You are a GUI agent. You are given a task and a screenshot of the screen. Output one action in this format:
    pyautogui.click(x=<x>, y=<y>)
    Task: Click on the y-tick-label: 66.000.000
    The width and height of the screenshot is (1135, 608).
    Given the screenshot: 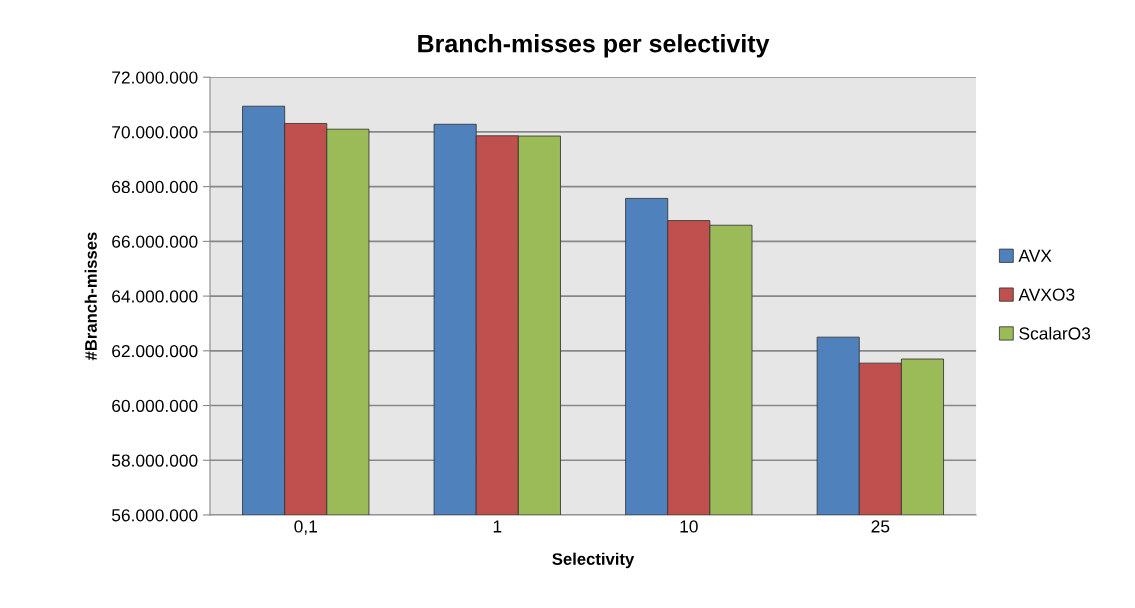 What is the action you would take?
    pyautogui.click(x=155, y=241)
    